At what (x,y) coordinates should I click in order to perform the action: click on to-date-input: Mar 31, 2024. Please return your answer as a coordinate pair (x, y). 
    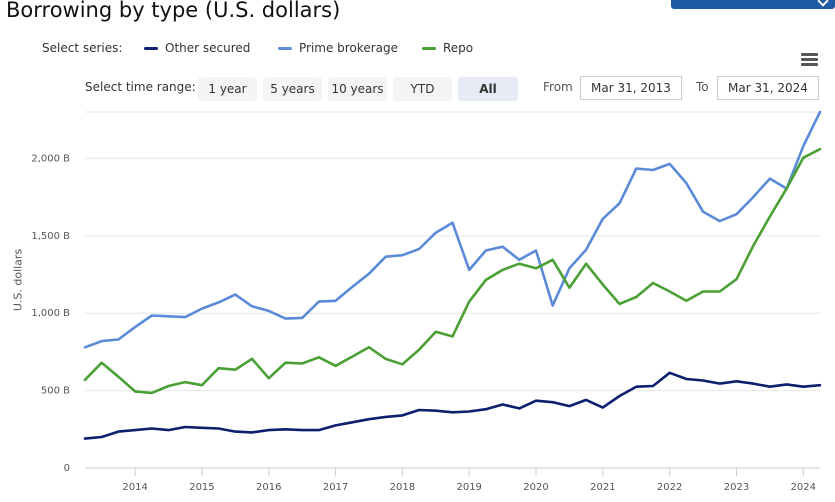
    Looking at the image, I should click on (768, 88).